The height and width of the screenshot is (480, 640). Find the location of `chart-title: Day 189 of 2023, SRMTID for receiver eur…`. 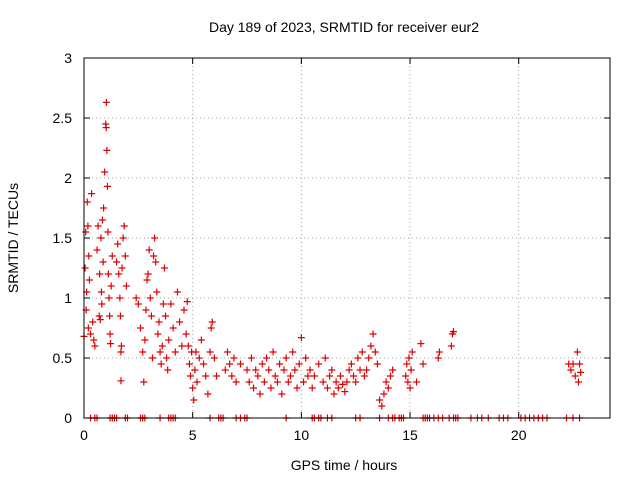

chart-title: Day 189 of 2023, SRMTID for receiver eur… is located at coordinates (344, 27).